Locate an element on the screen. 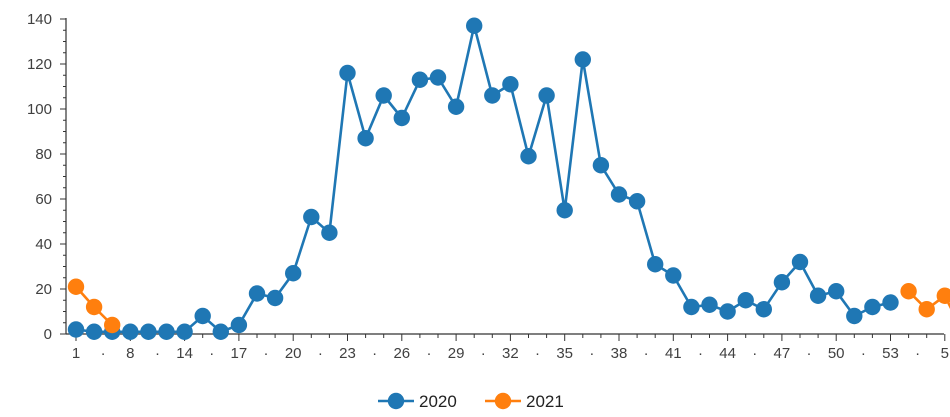  x-tick-label: 5 is located at coordinates (945, 353).